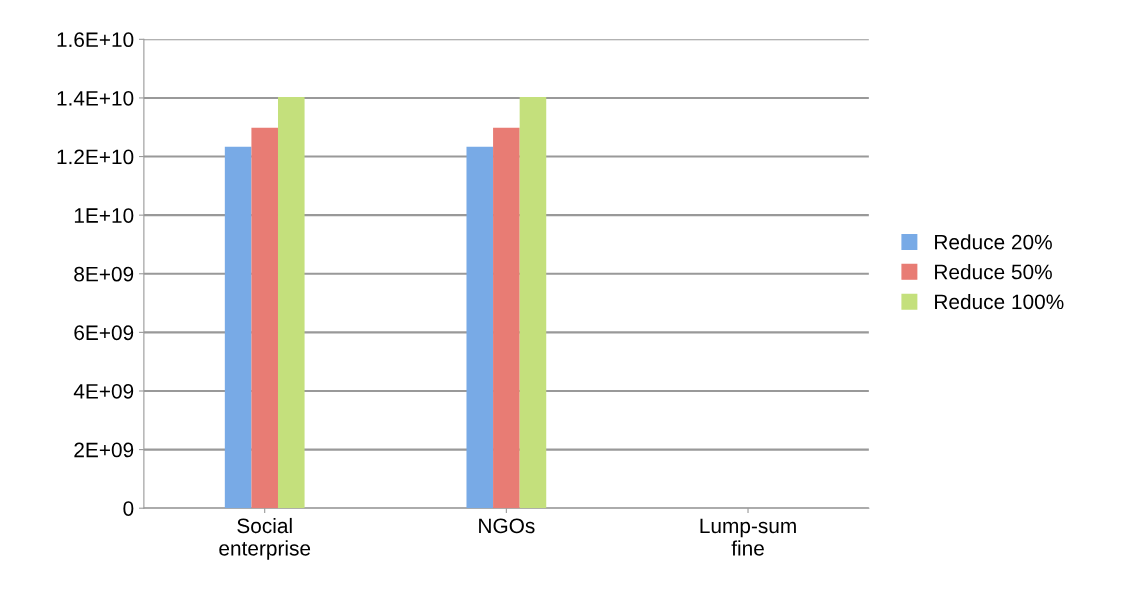 This screenshot has height=605, width=1124. What do you see at coordinates (748, 537) in the screenshot?
I see `x-tick-label: Lump-sum fine` at bounding box center [748, 537].